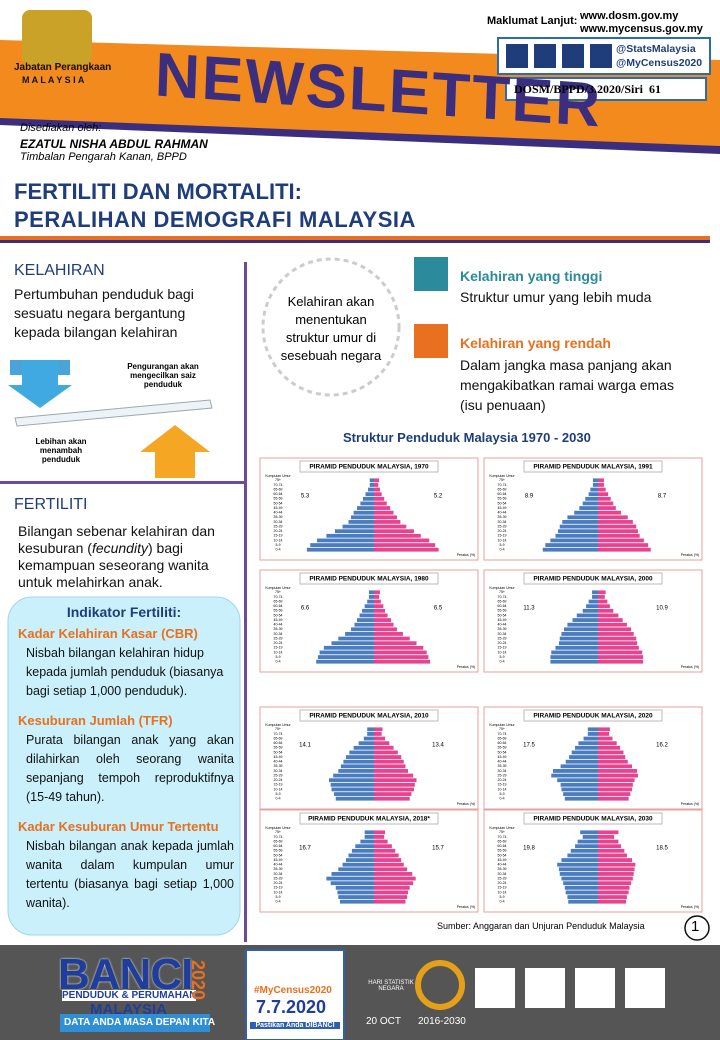 This screenshot has width=720, height=1040. Describe the element at coordinates (369, 819) in the screenshot. I see `pyramid-title: PIRAMID PENDUDUK MALAYSIA, 2018*` at that location.